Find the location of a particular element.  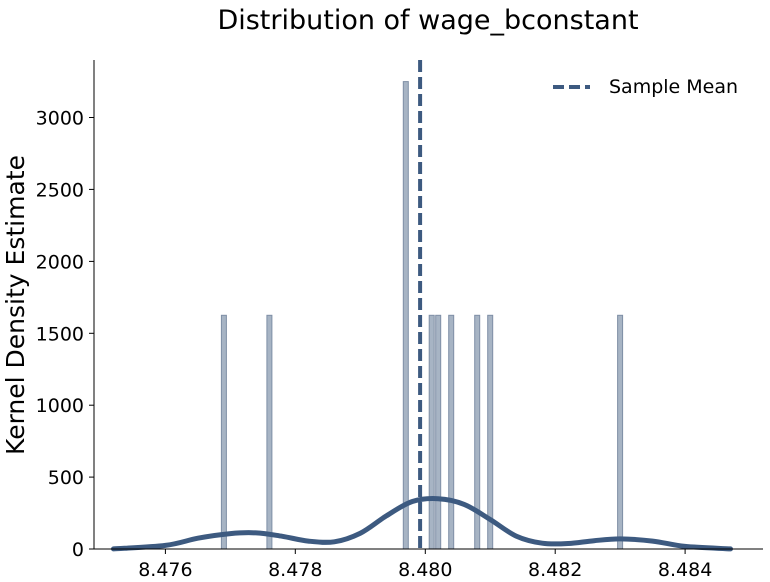

y-tick-label: 0 is located at coordinates (78, 550).